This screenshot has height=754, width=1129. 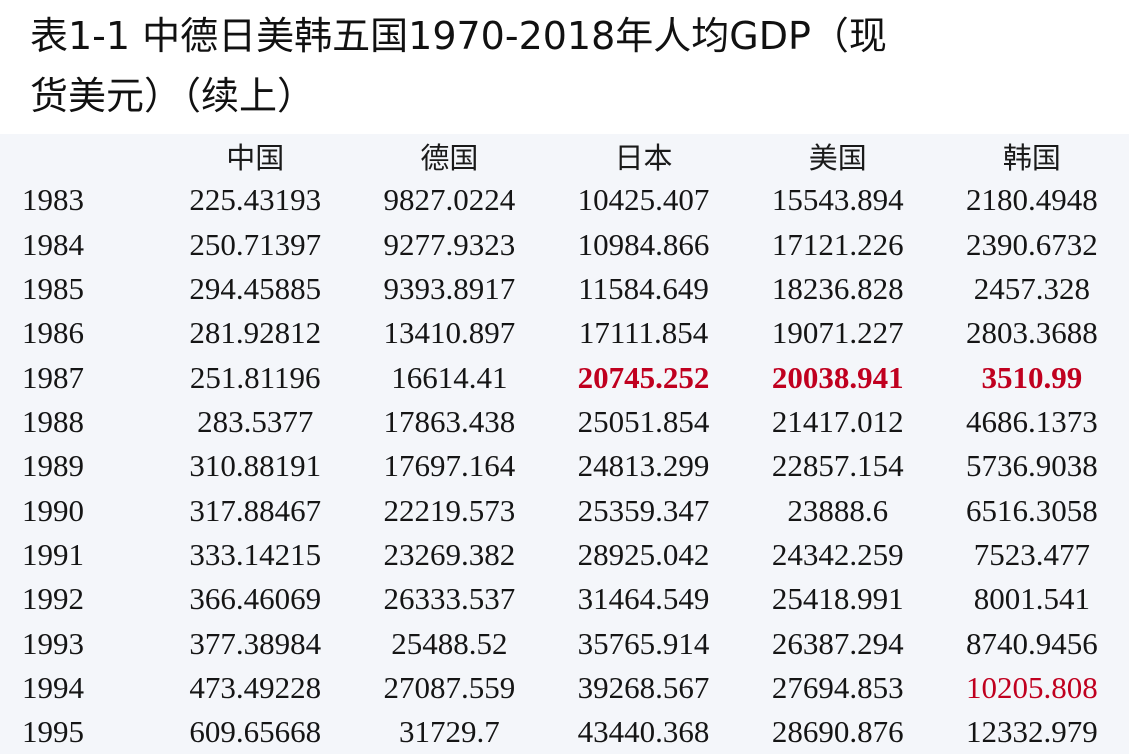 What do you see at coordinates (449, 466) in the screenshot?
I see `value-cell: 17697.164` at bounding box center [449, 466].